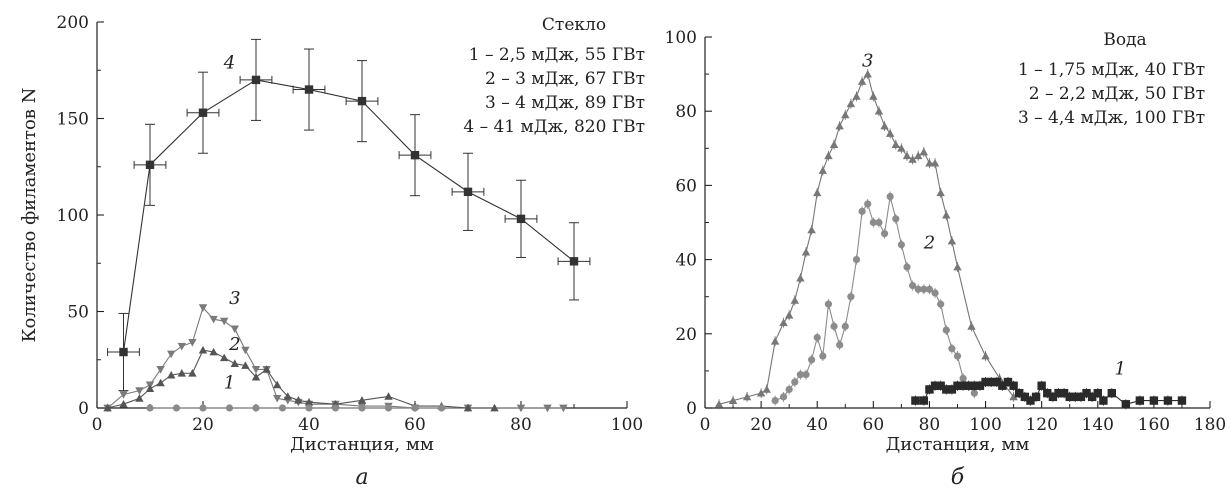 This screenshot has height=500, width=1231. I want to click on curve-label: 4, so click(229, 62).